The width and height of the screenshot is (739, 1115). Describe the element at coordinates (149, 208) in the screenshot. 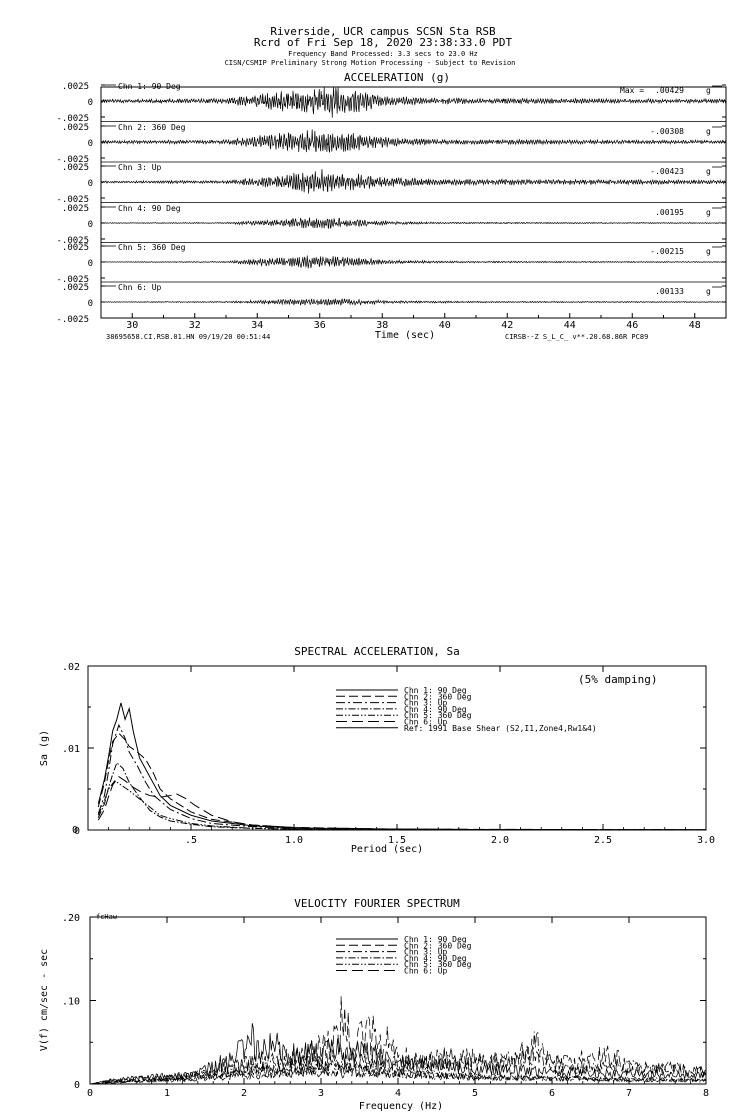

I see `channel-label: Chn 4: 90 Deg` at that location.